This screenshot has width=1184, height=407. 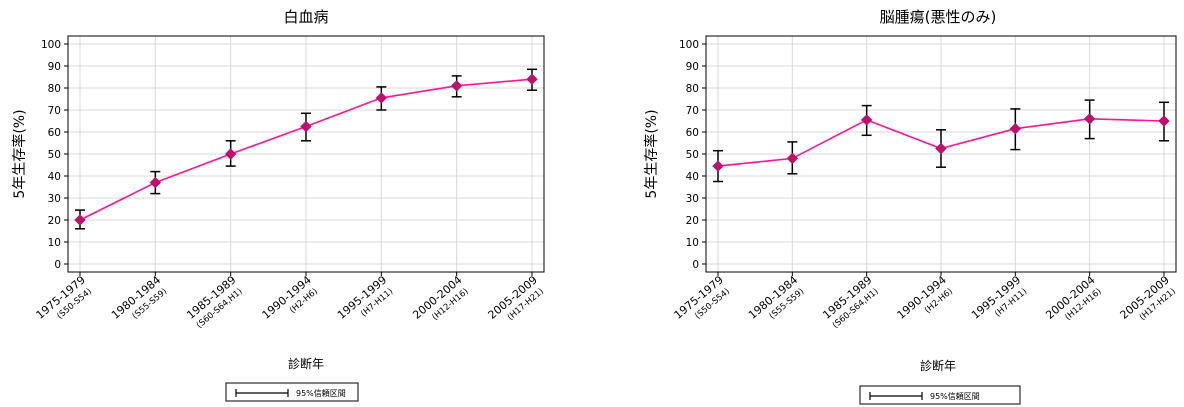 What do you see at coordinates (305, 17) in the screenshot?
I see `chart-title: 白血病` at bounding box center [305, 17].